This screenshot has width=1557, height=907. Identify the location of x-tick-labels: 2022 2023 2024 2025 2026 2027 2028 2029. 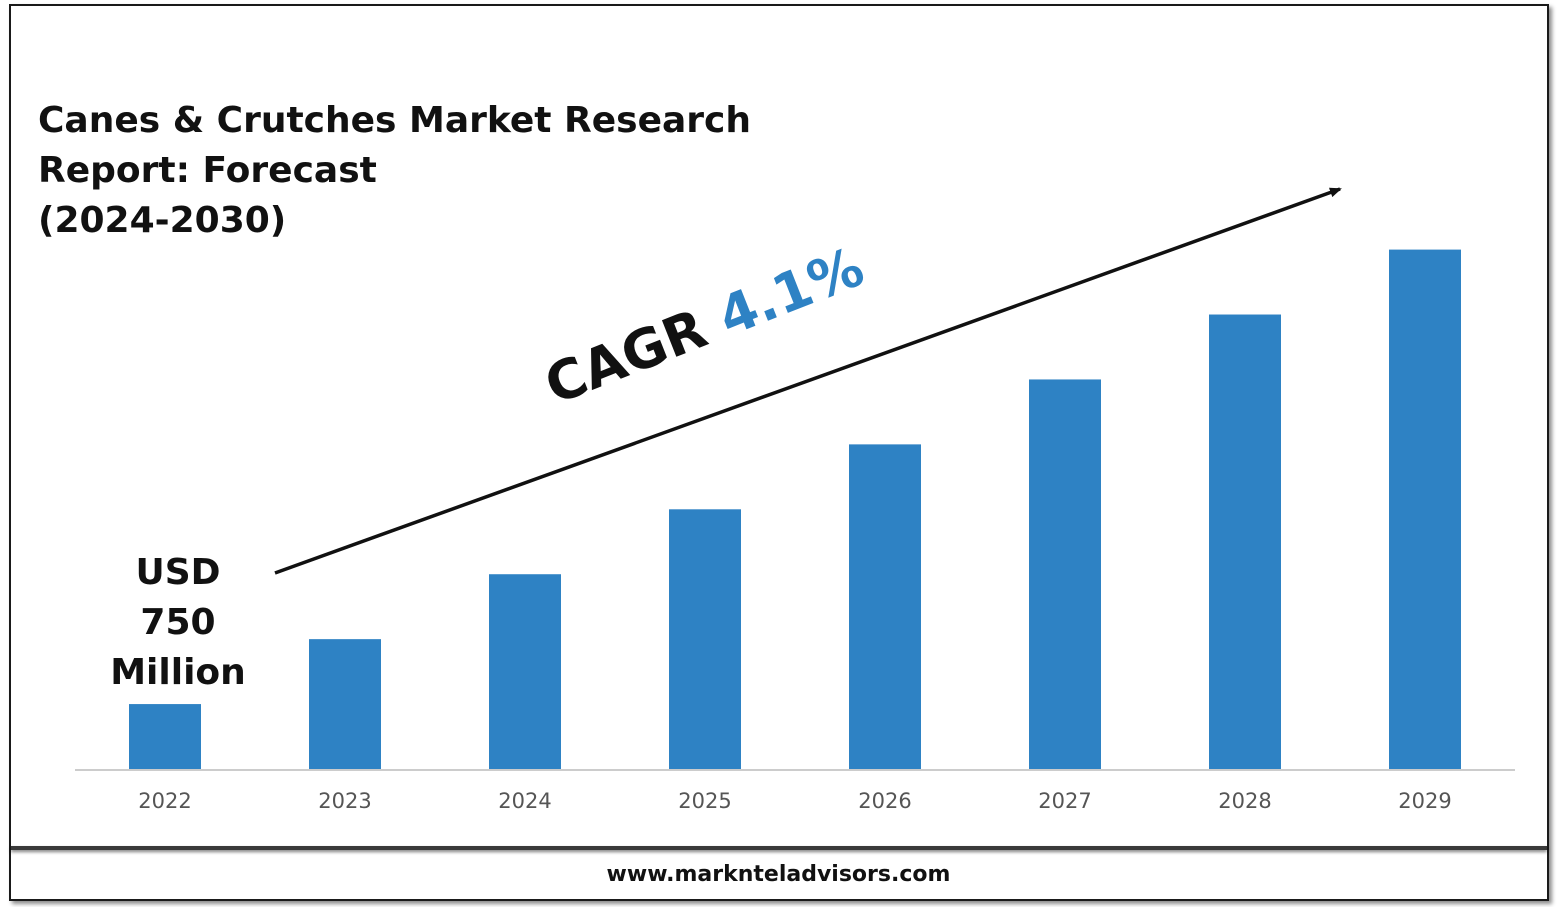
(794, 801).